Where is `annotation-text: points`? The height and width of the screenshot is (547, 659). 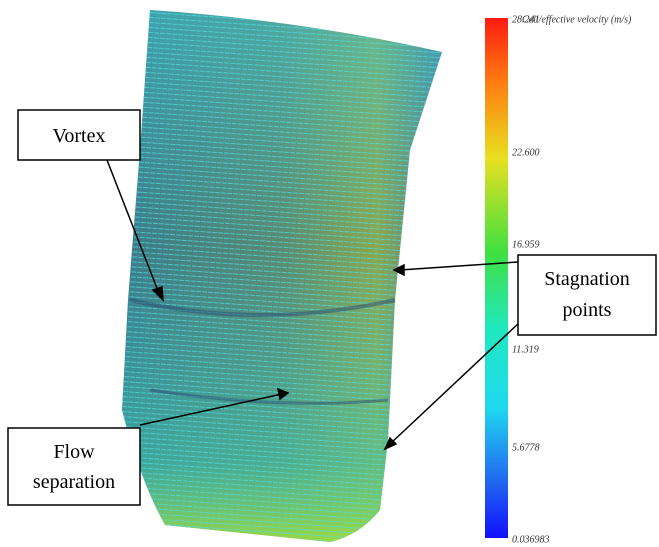
annotation-text: points is located at coordinates (587, 310).